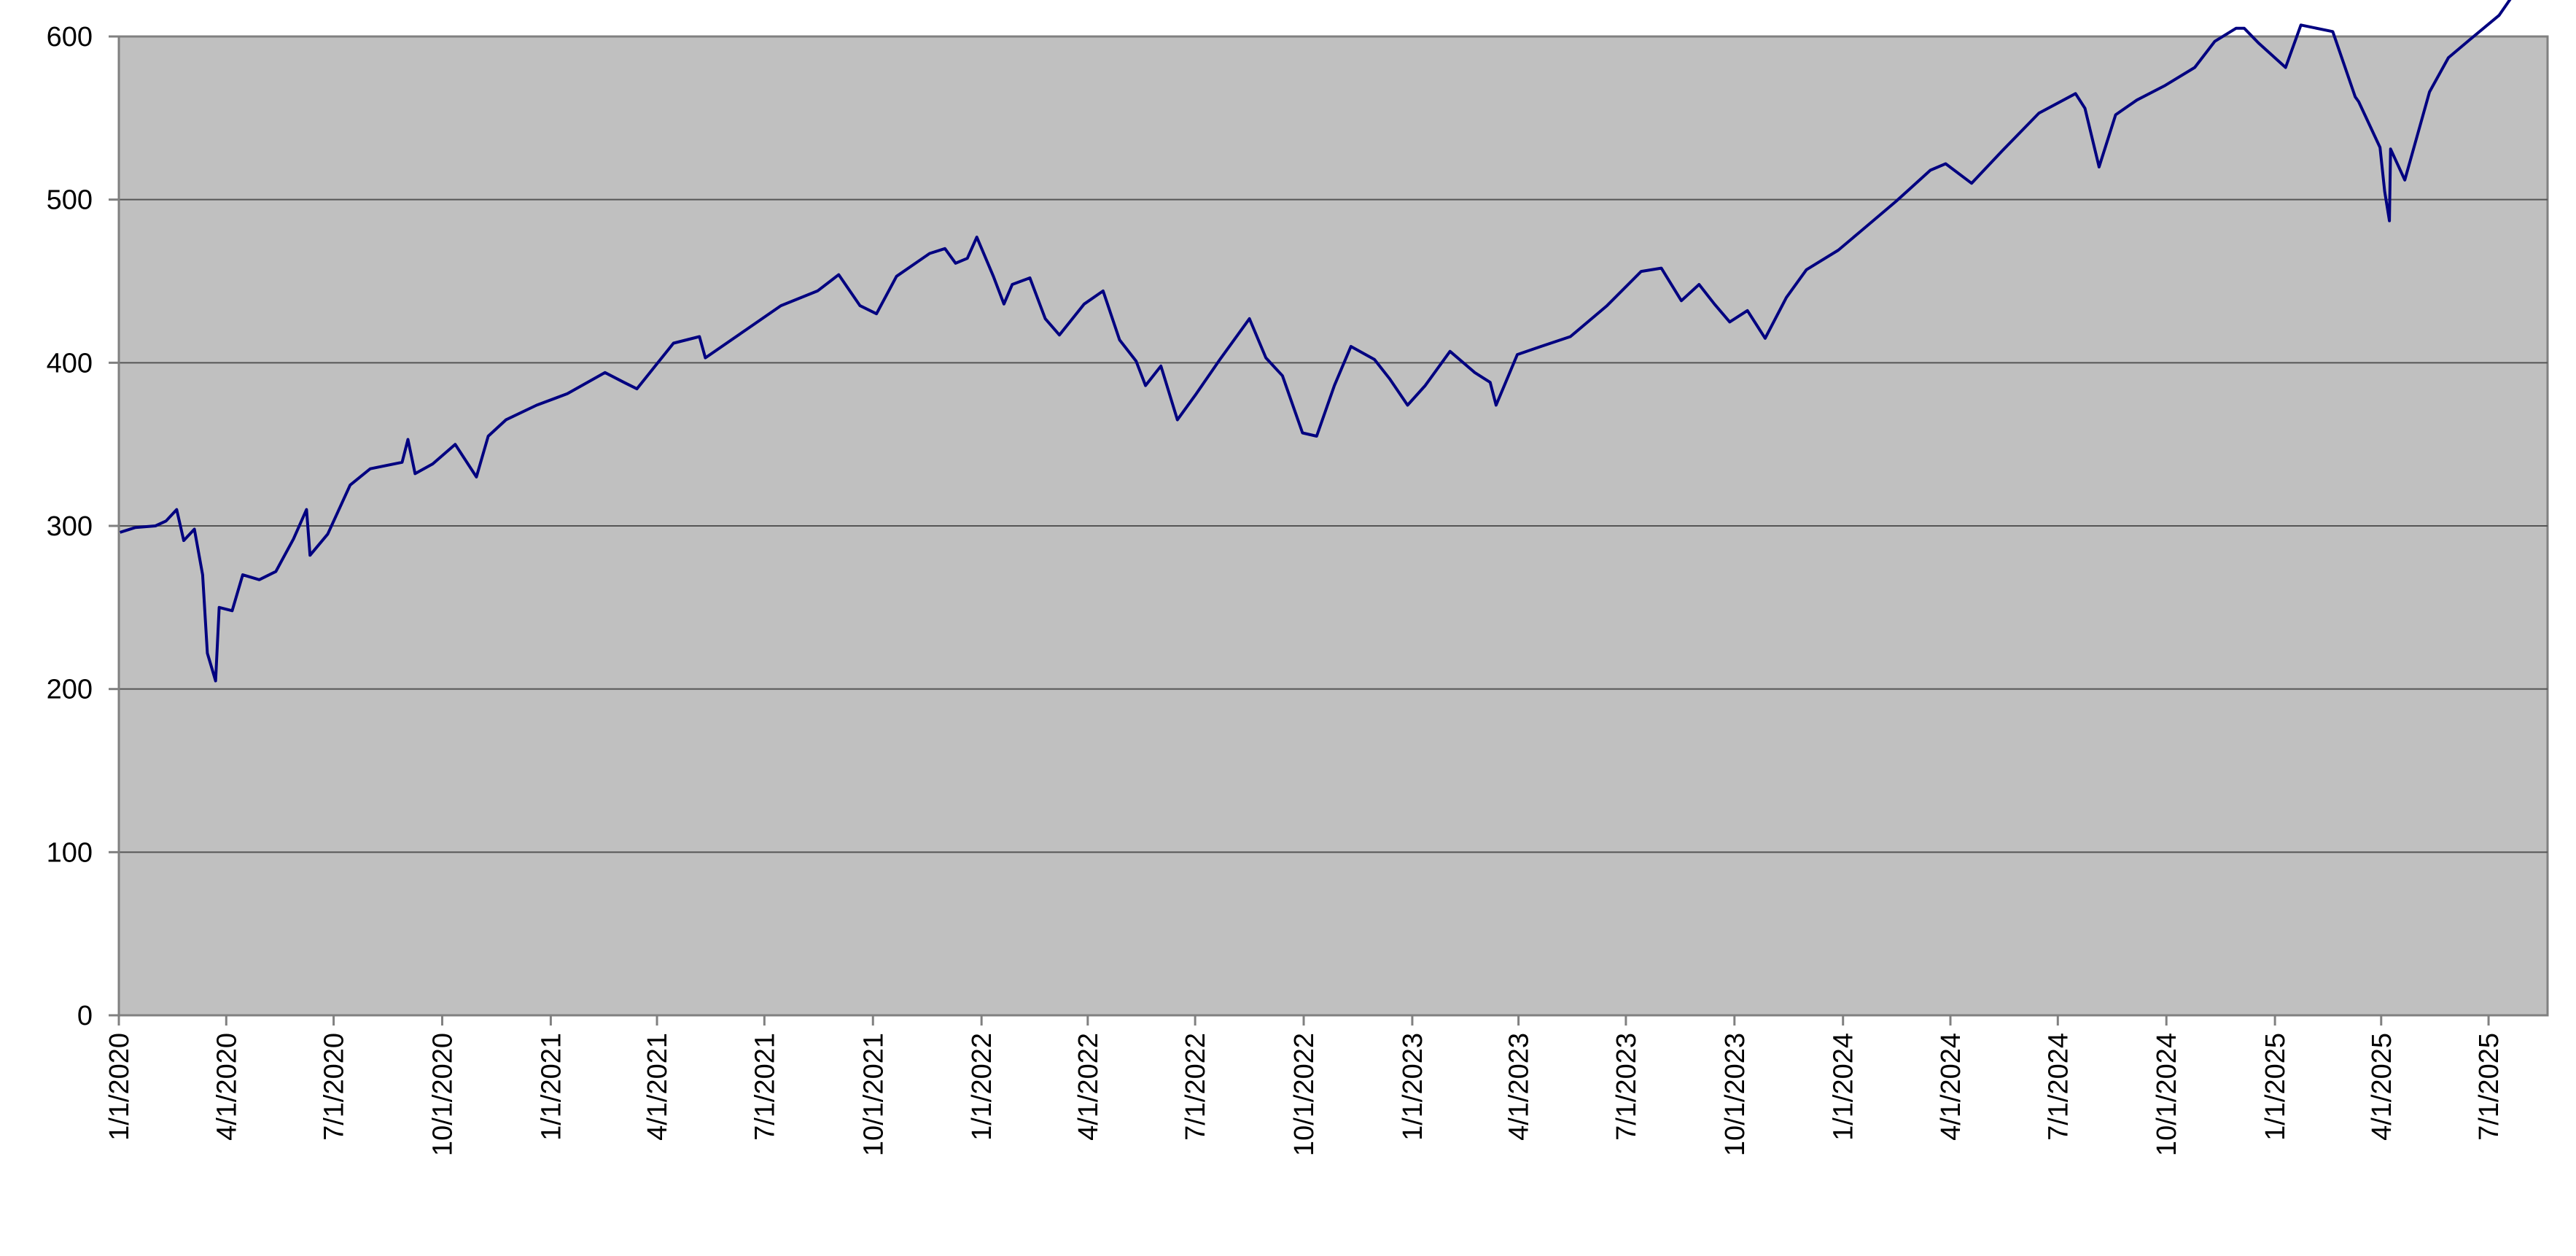 Image resolution: width=2576 pixels, height=1256 pixels. What do you see at coordinates (982, 1087) in the screenshot?
I see `x-tick-label: 1/1/2022` at bounding box center [982, 1087].